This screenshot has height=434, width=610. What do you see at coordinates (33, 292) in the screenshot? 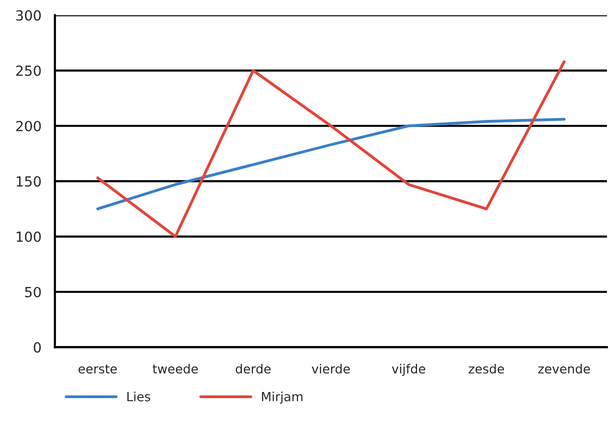
I see `y-tick-label: 50` at bounding box center [33, 292].